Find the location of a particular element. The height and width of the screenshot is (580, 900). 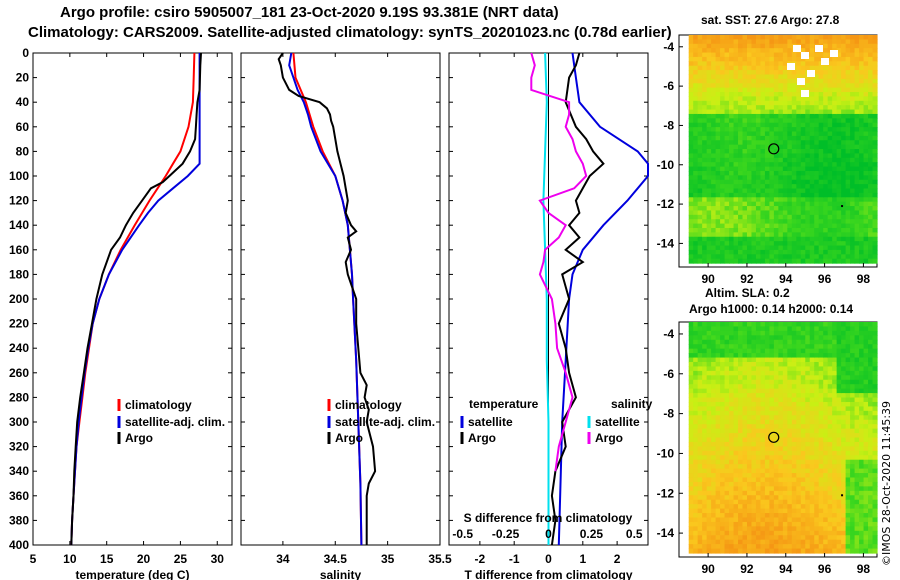

temperature-profile-xtick-label: 15 is located at coordinates (107, 559).